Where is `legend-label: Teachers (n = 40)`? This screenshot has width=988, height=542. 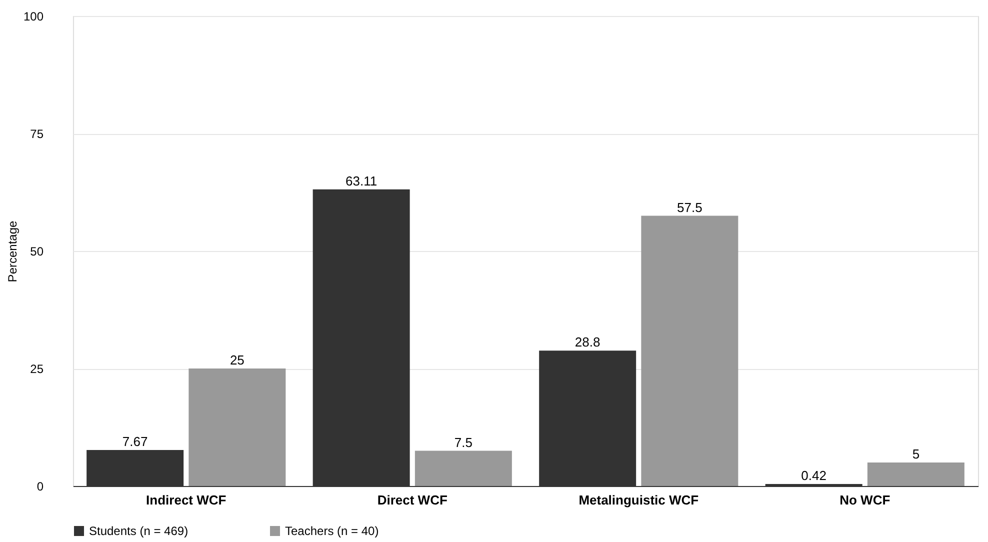
legend-label: Teachers (n = 40) is located at coordinates (332, 531).